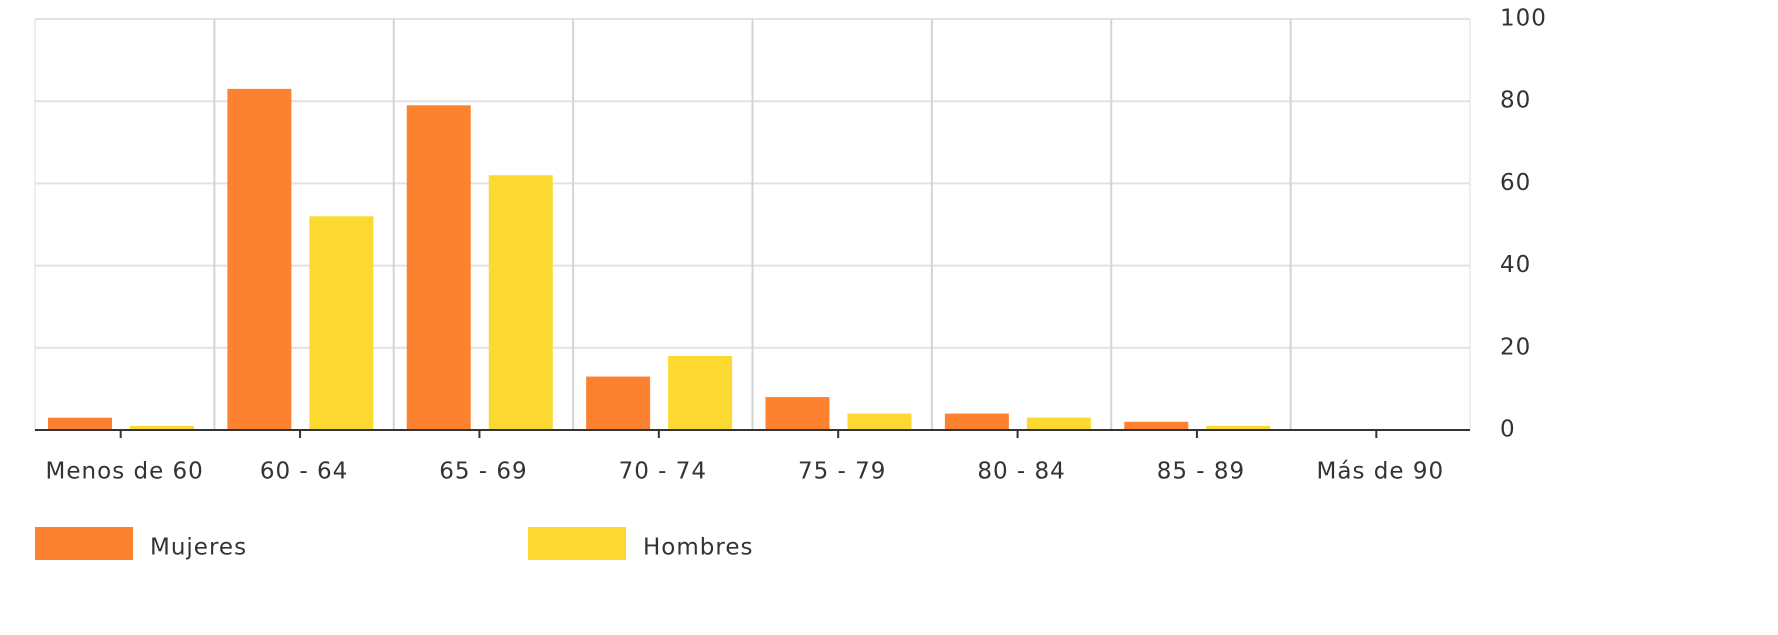 The height and width of the screenshot is (635, 1778). I want to click on x-tick-label: 85 - 89, so click(1201, 472).